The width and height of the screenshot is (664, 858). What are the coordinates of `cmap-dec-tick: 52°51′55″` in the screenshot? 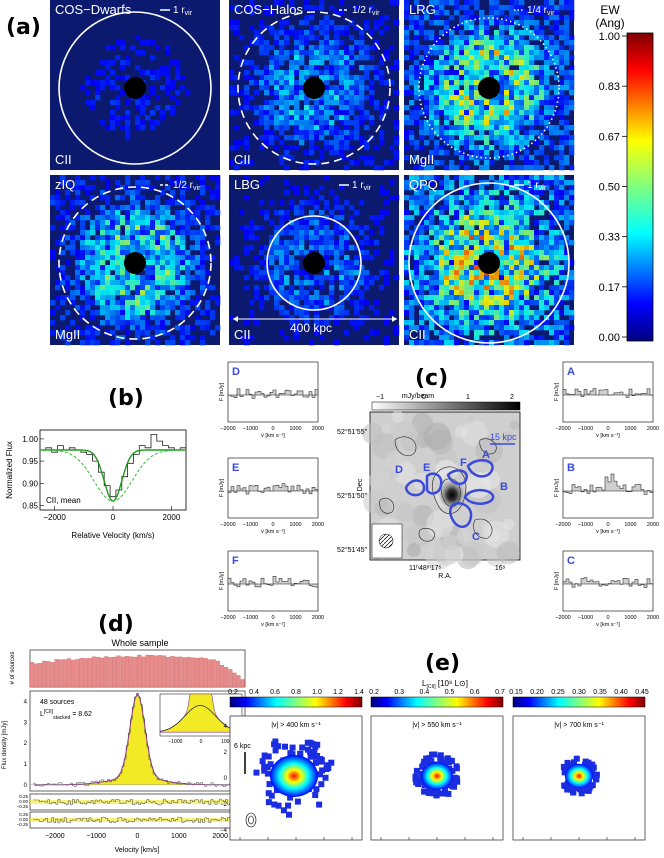 It's located at (352, 432).